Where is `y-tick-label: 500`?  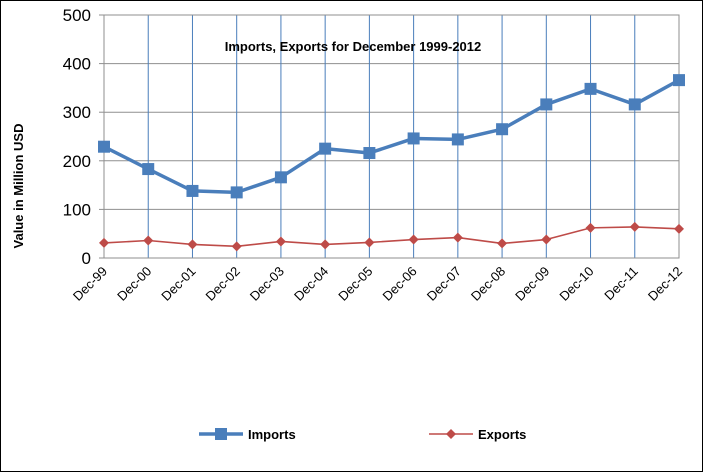
y-tick-label: 500 is located at coordinates (77, 15).